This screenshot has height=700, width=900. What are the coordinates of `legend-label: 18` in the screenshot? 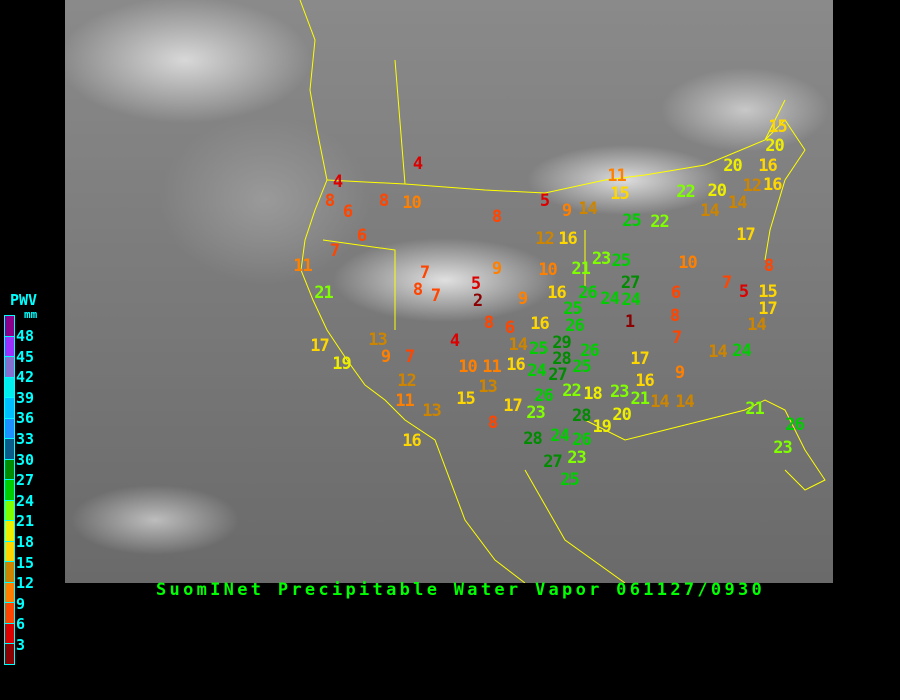 It's located at (25, 542).